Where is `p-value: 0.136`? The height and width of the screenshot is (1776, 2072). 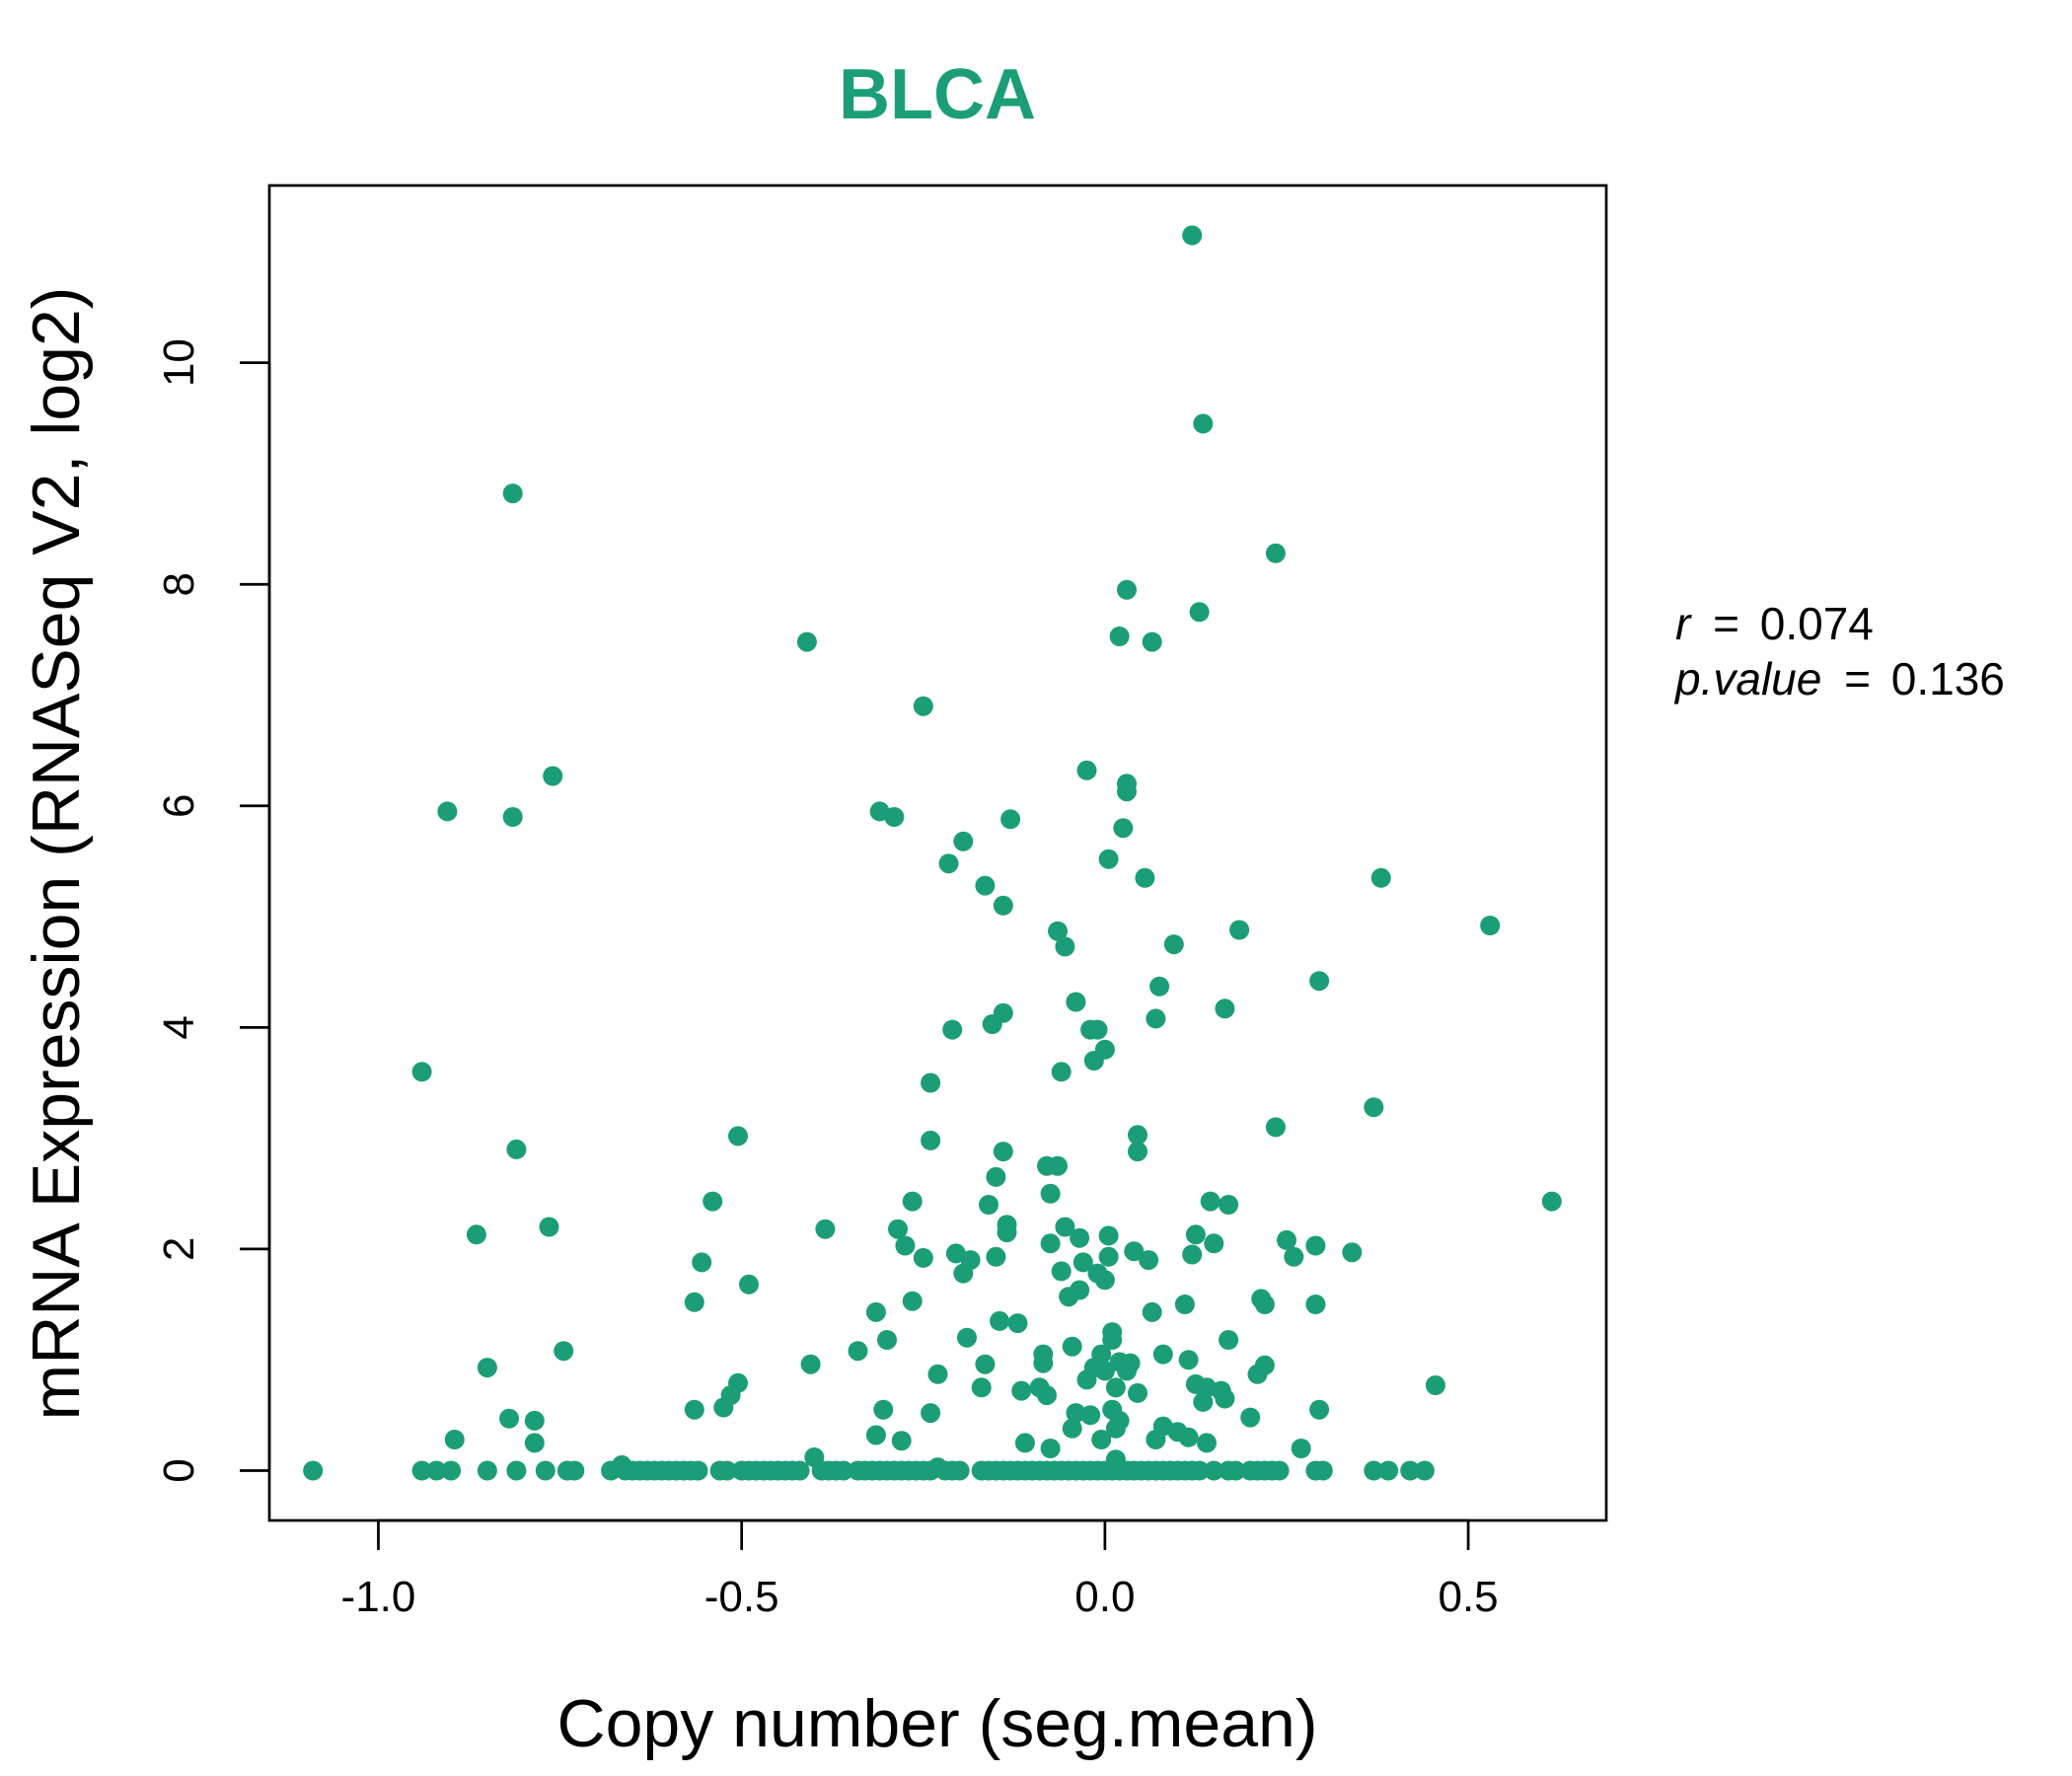 p-value: 0.136 is located at coordinates (1948, 679).